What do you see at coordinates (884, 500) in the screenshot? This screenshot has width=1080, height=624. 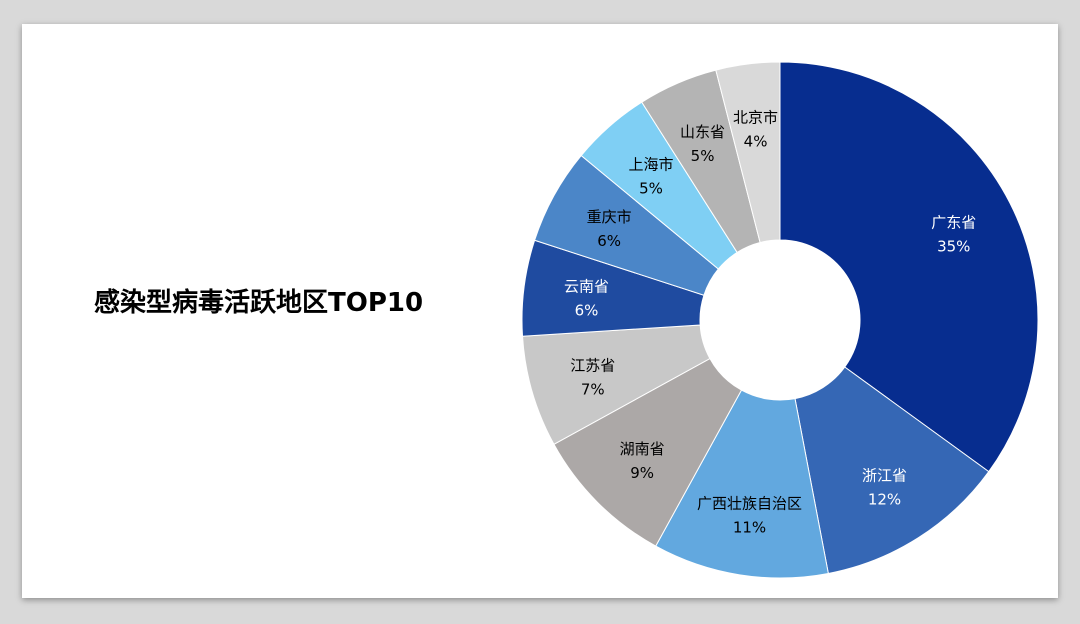 I see `slice-value-label: 12%` at bounding box center [884, 500].